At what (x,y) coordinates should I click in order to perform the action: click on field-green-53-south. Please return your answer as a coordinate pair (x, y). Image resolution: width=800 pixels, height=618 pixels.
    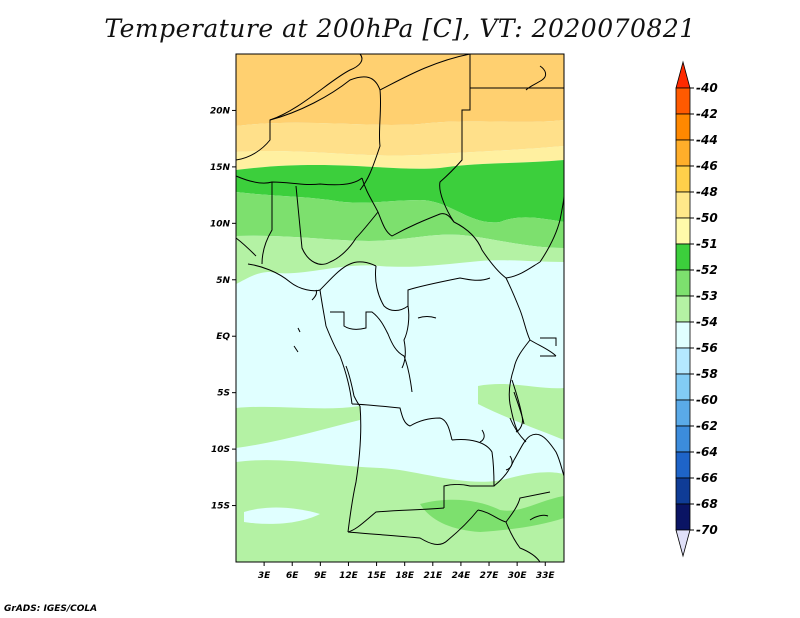
    Looking at the image, I should click on (492, 514).